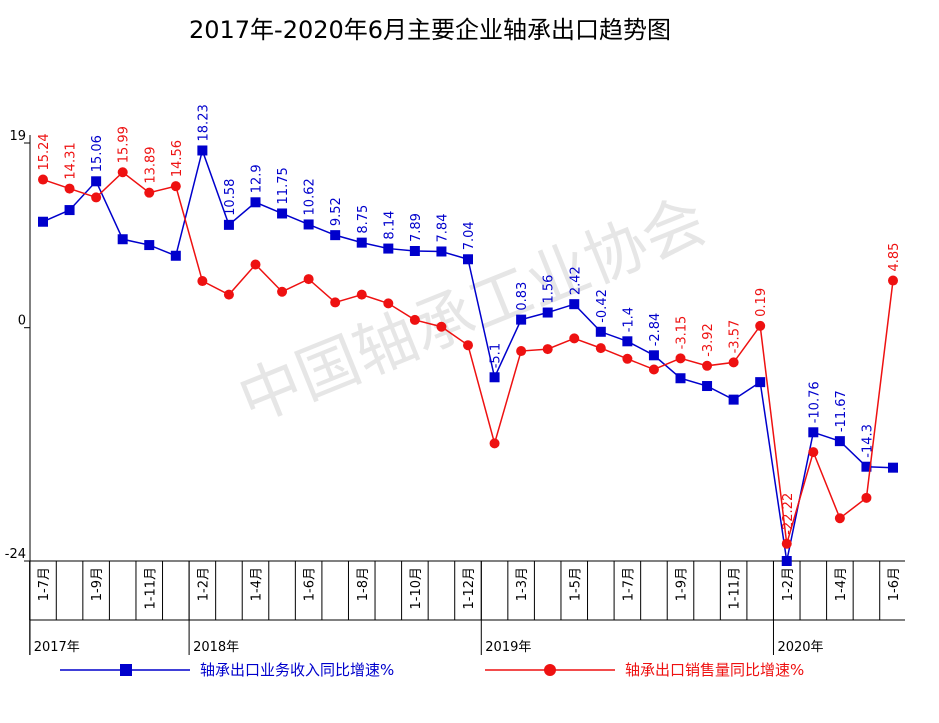 The image size is (939, 723). I want to click on x-tick-label: 1-12月, so click(469, 588).